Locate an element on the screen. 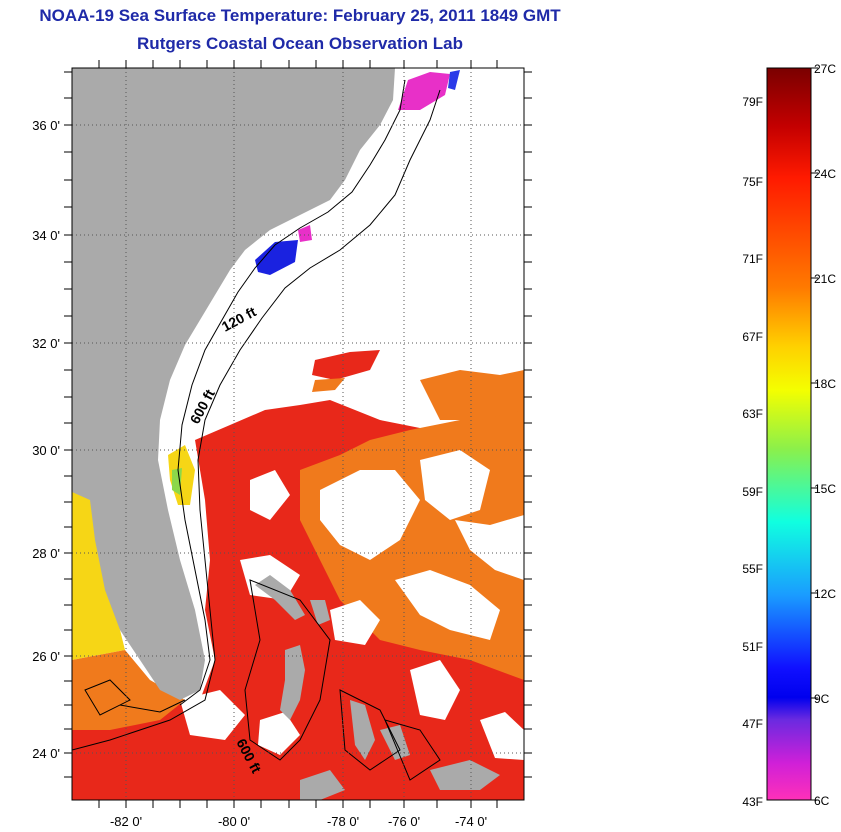 This screenshot has height=832, width=841. map-subtitle: Rutgers Coastal Ocean Observation Lab is located at coordinates (300, 43).